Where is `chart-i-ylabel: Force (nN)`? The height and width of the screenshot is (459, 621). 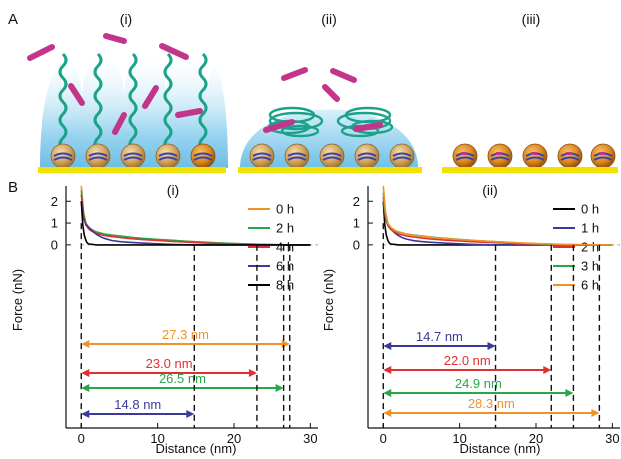 chart-i-ylabel: Force (nN) is located at coordinates (17, 300).